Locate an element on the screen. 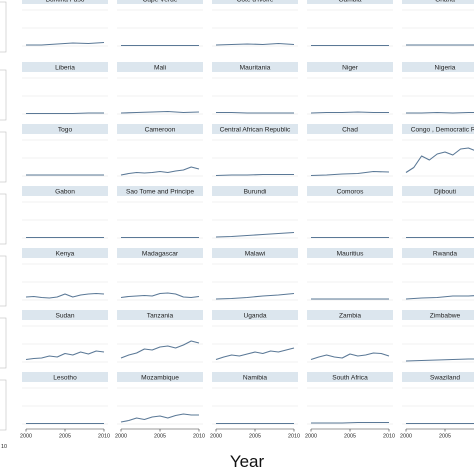 The width and height of the screenshot is (474, 474). panel-title: Central African Republic is located at coordinates (255, 129).